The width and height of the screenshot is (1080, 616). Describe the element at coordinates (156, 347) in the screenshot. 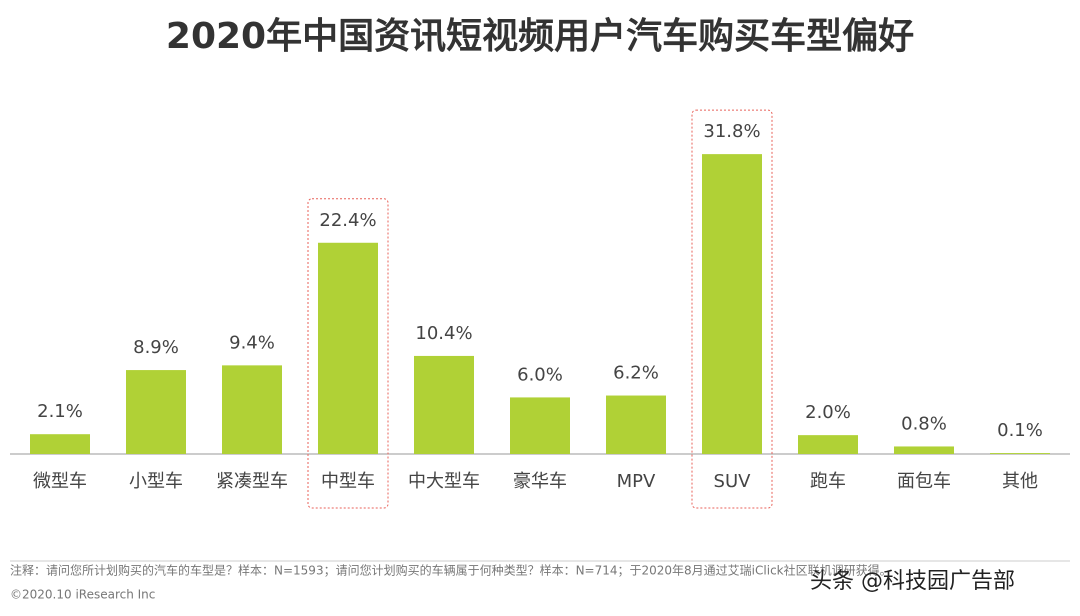

I see `value-label: 8.9%` at that location.